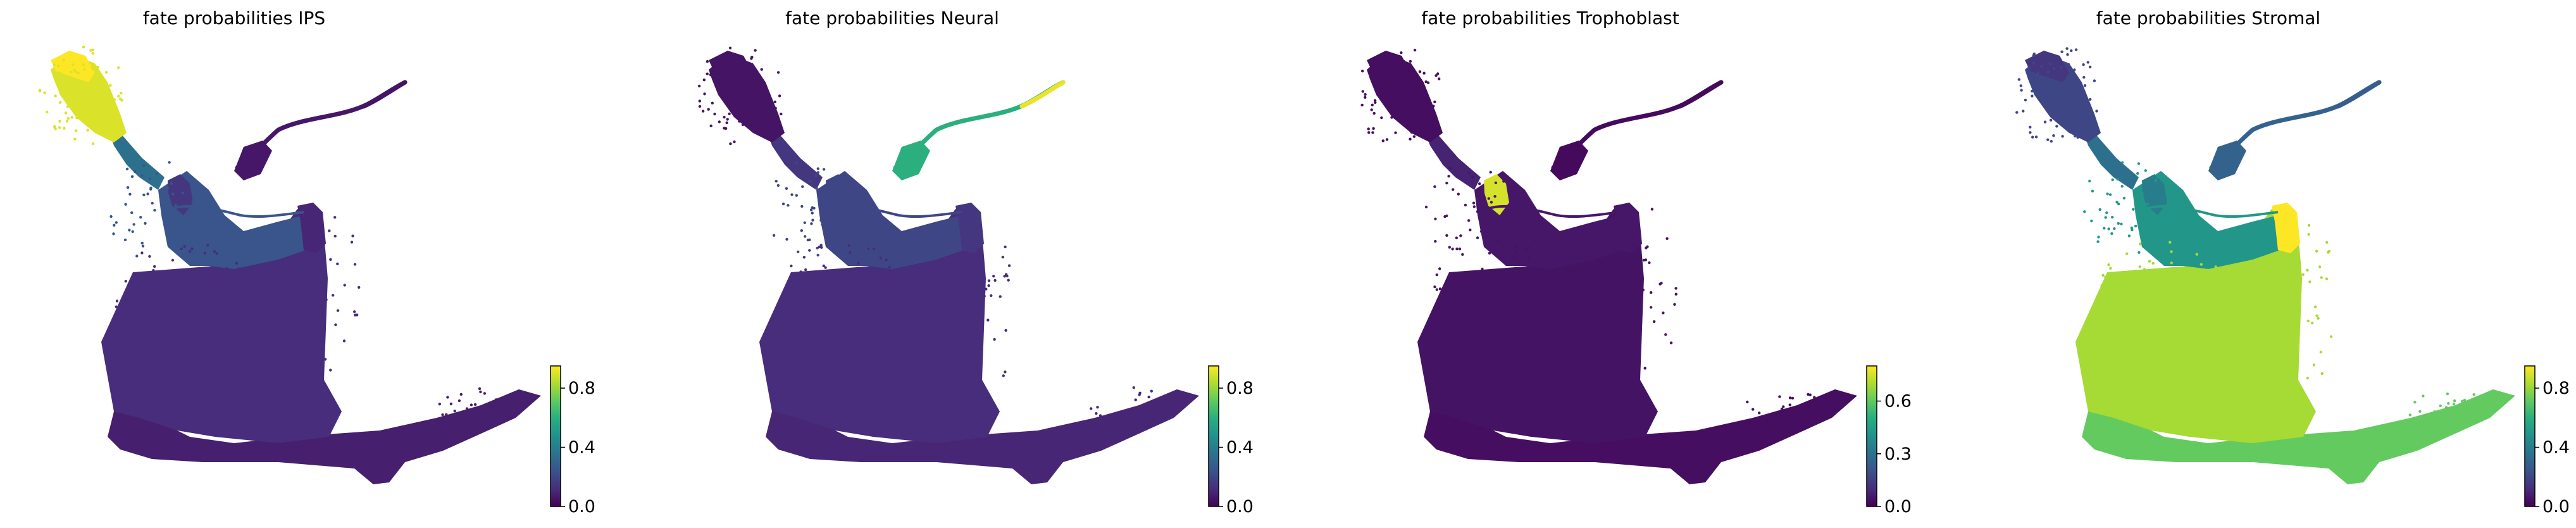  Describe the element at coordinates (1550, 18) in the screenshot. I see `panel-title: fate probabilities Trophoblast` at that location.